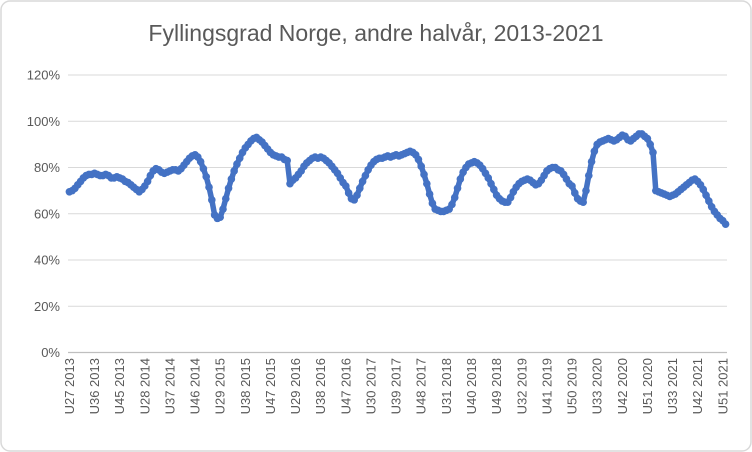 Image resolution: width=752 pixels, height=452 pixels. What do you see at coordinates (471, 386) in the screenshot?
I see `svg-text: U40 2018` at bounding box center [471, 386].